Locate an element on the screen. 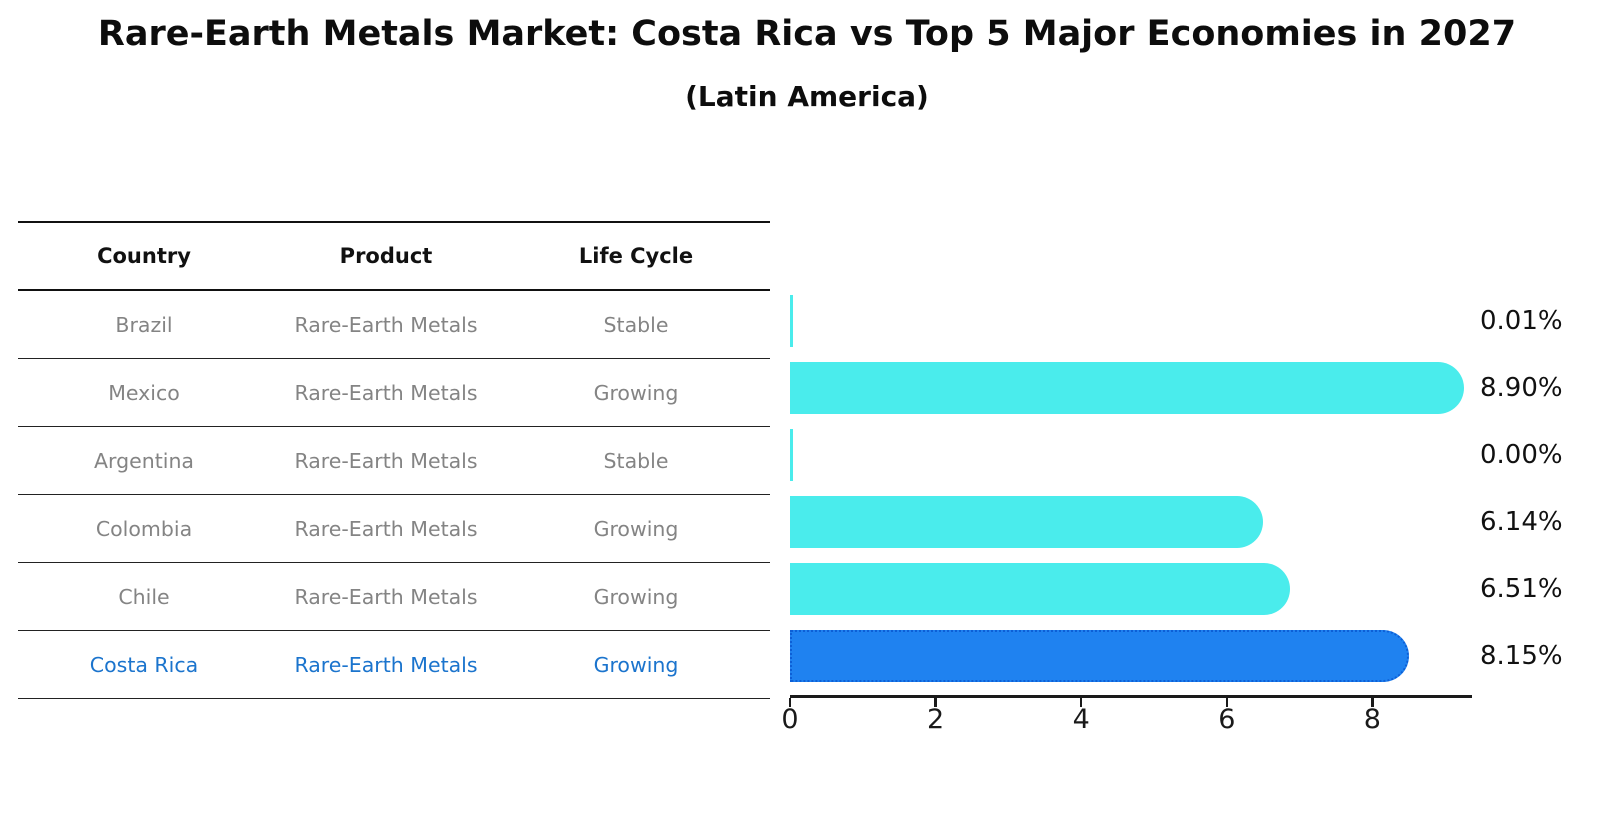 This screenshot has width=1614, height=823. table-header-product: Product is located at coordinates (386, 256).